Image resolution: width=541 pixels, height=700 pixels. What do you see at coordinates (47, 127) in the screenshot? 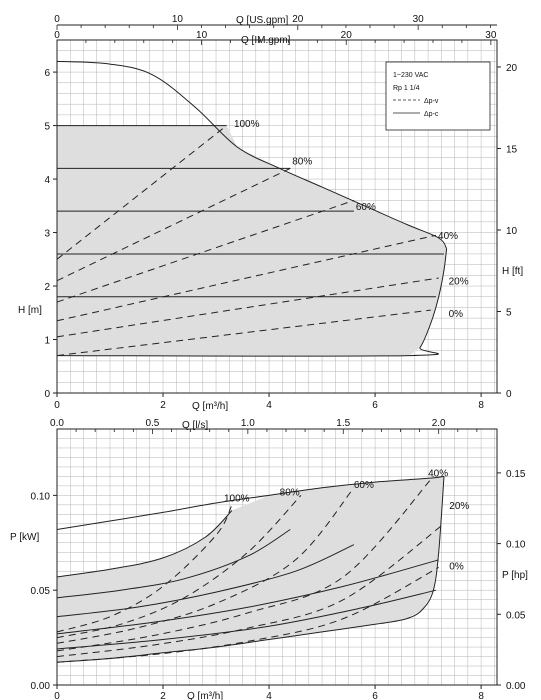
I see `head-y-tick-label: 5` at bounding box center [47, 127].